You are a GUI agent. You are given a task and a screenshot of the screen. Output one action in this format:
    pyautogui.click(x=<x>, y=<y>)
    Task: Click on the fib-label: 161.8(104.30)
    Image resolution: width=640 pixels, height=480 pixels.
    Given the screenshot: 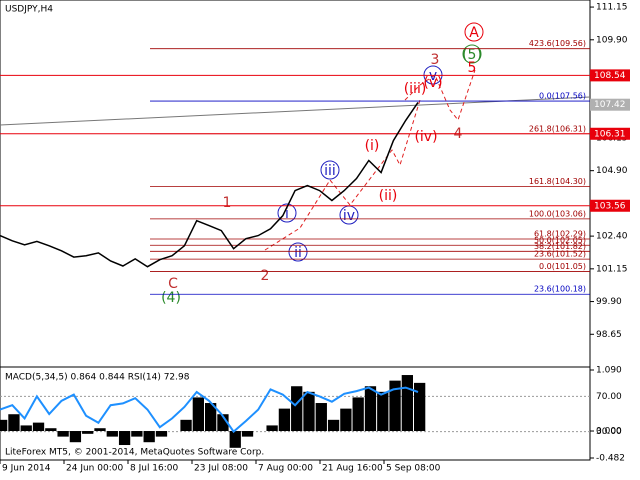 What is the action you would take?
    pyautogui.click(x=557, y=181)
    